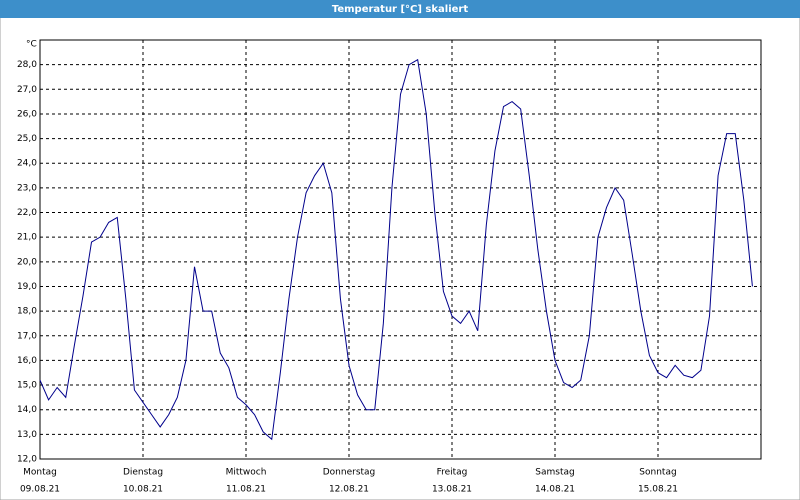  I want to click on y-tick-label: 26,0, so click(27, 114).